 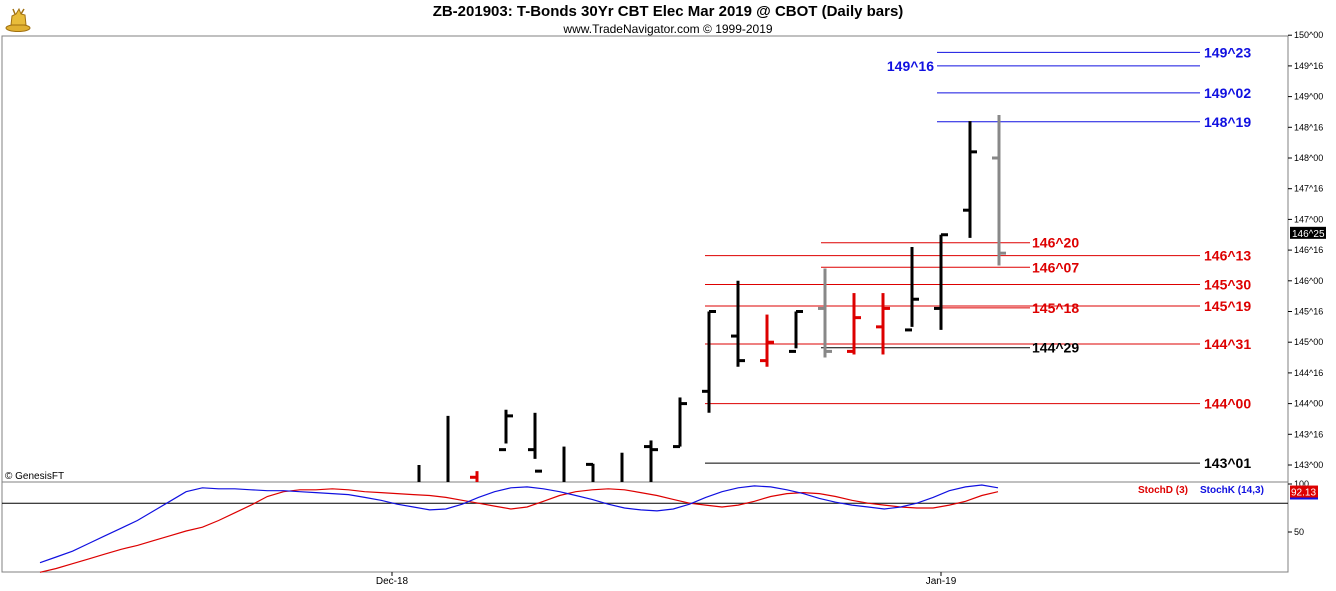 I want to click on y-tick-label: 144^00, so click(x=1308, y=404).